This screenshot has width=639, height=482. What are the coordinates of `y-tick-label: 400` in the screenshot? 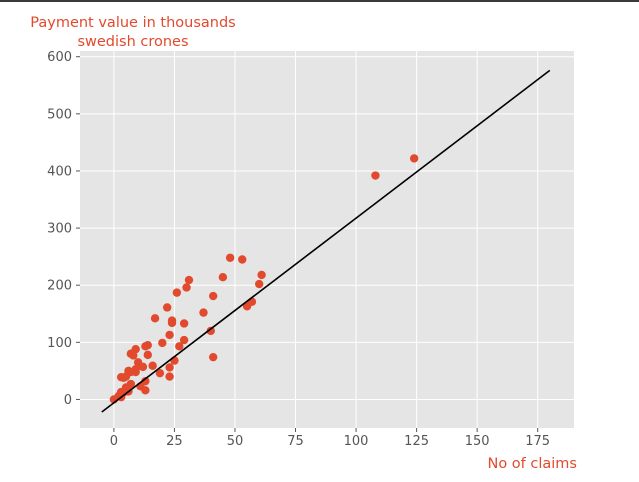 It's located at (59, 171).